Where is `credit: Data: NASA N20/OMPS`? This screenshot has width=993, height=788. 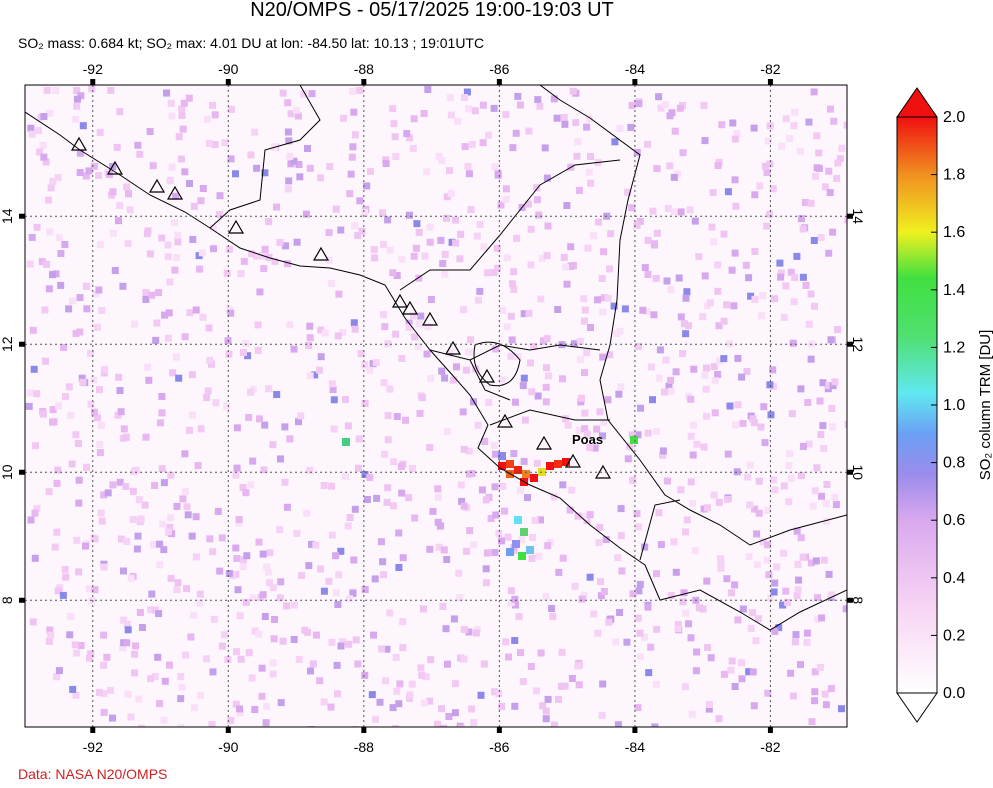 credit: Data: NASA N20/OMPS is located at coordinates (92, 774).